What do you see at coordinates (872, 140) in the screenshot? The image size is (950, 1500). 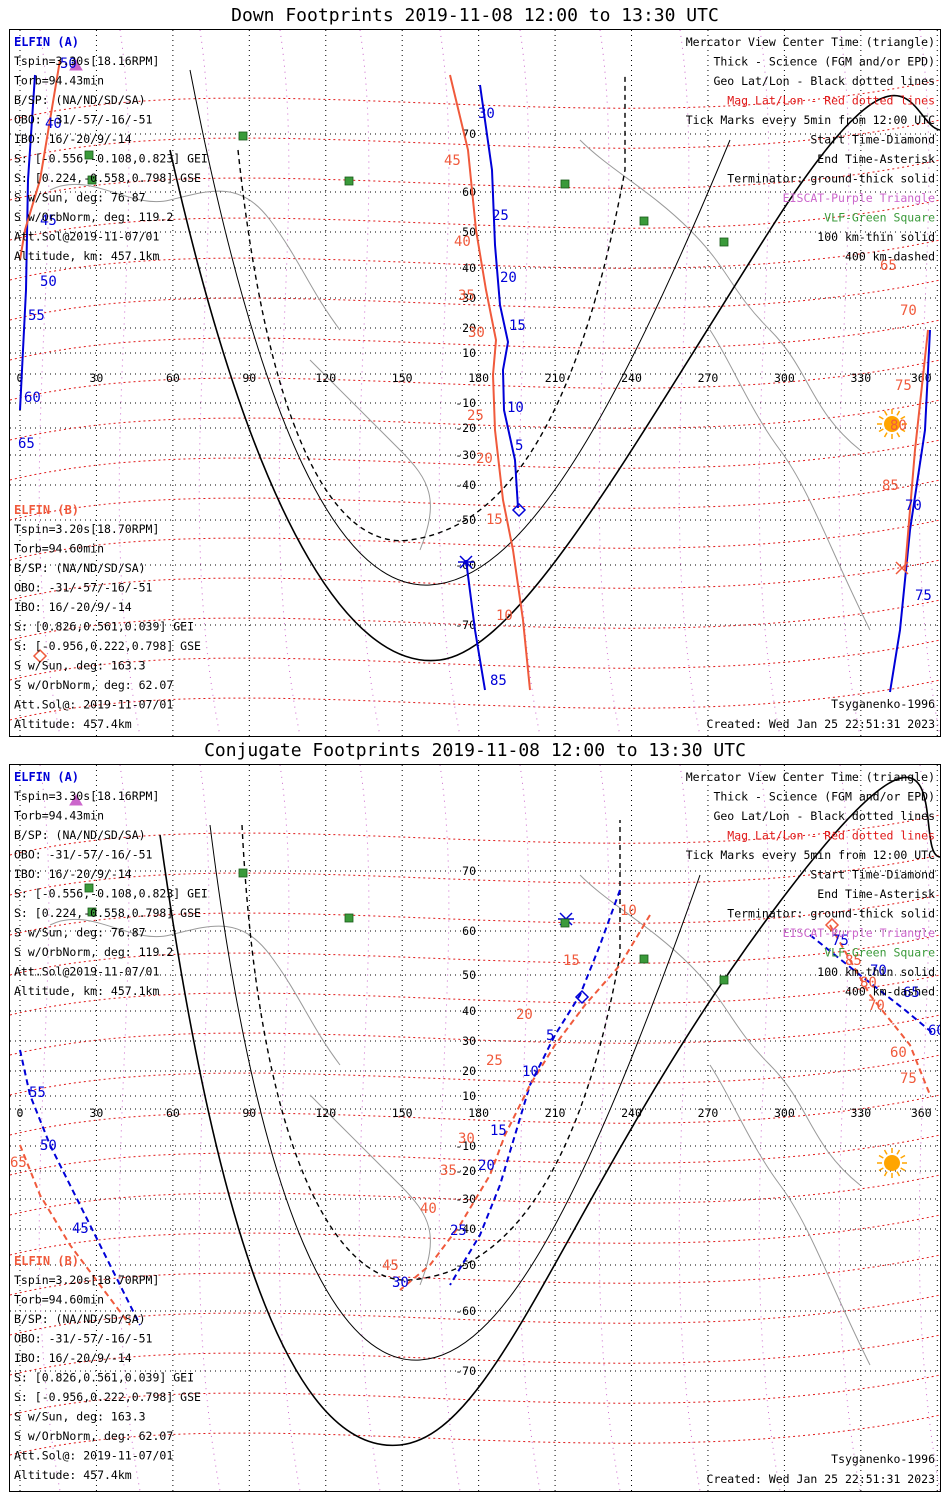 I see `legend-line: Start Time-Diamond` at bounding box center [872, 140].